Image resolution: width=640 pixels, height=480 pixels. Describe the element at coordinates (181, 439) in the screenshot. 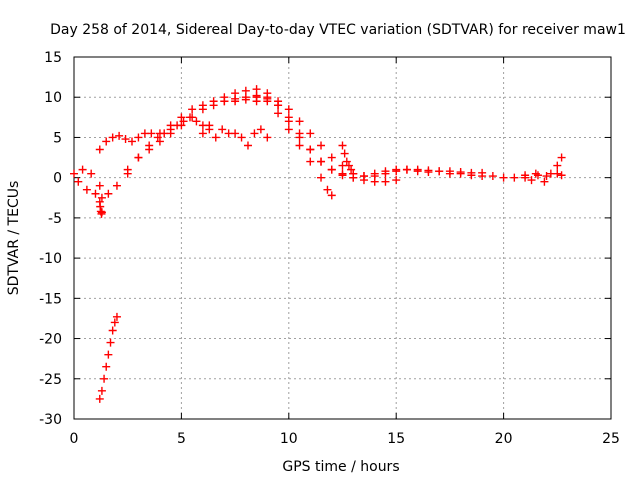

I see `x-tick-label: 5` at that location.